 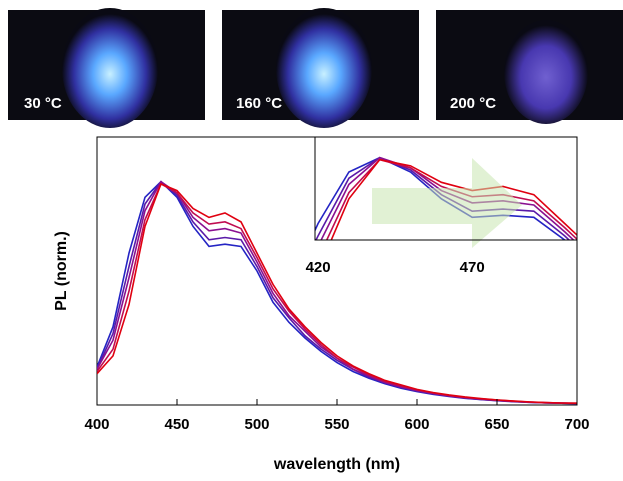 I want to click on x-tick-label: 500, so click(x=256, y=424).